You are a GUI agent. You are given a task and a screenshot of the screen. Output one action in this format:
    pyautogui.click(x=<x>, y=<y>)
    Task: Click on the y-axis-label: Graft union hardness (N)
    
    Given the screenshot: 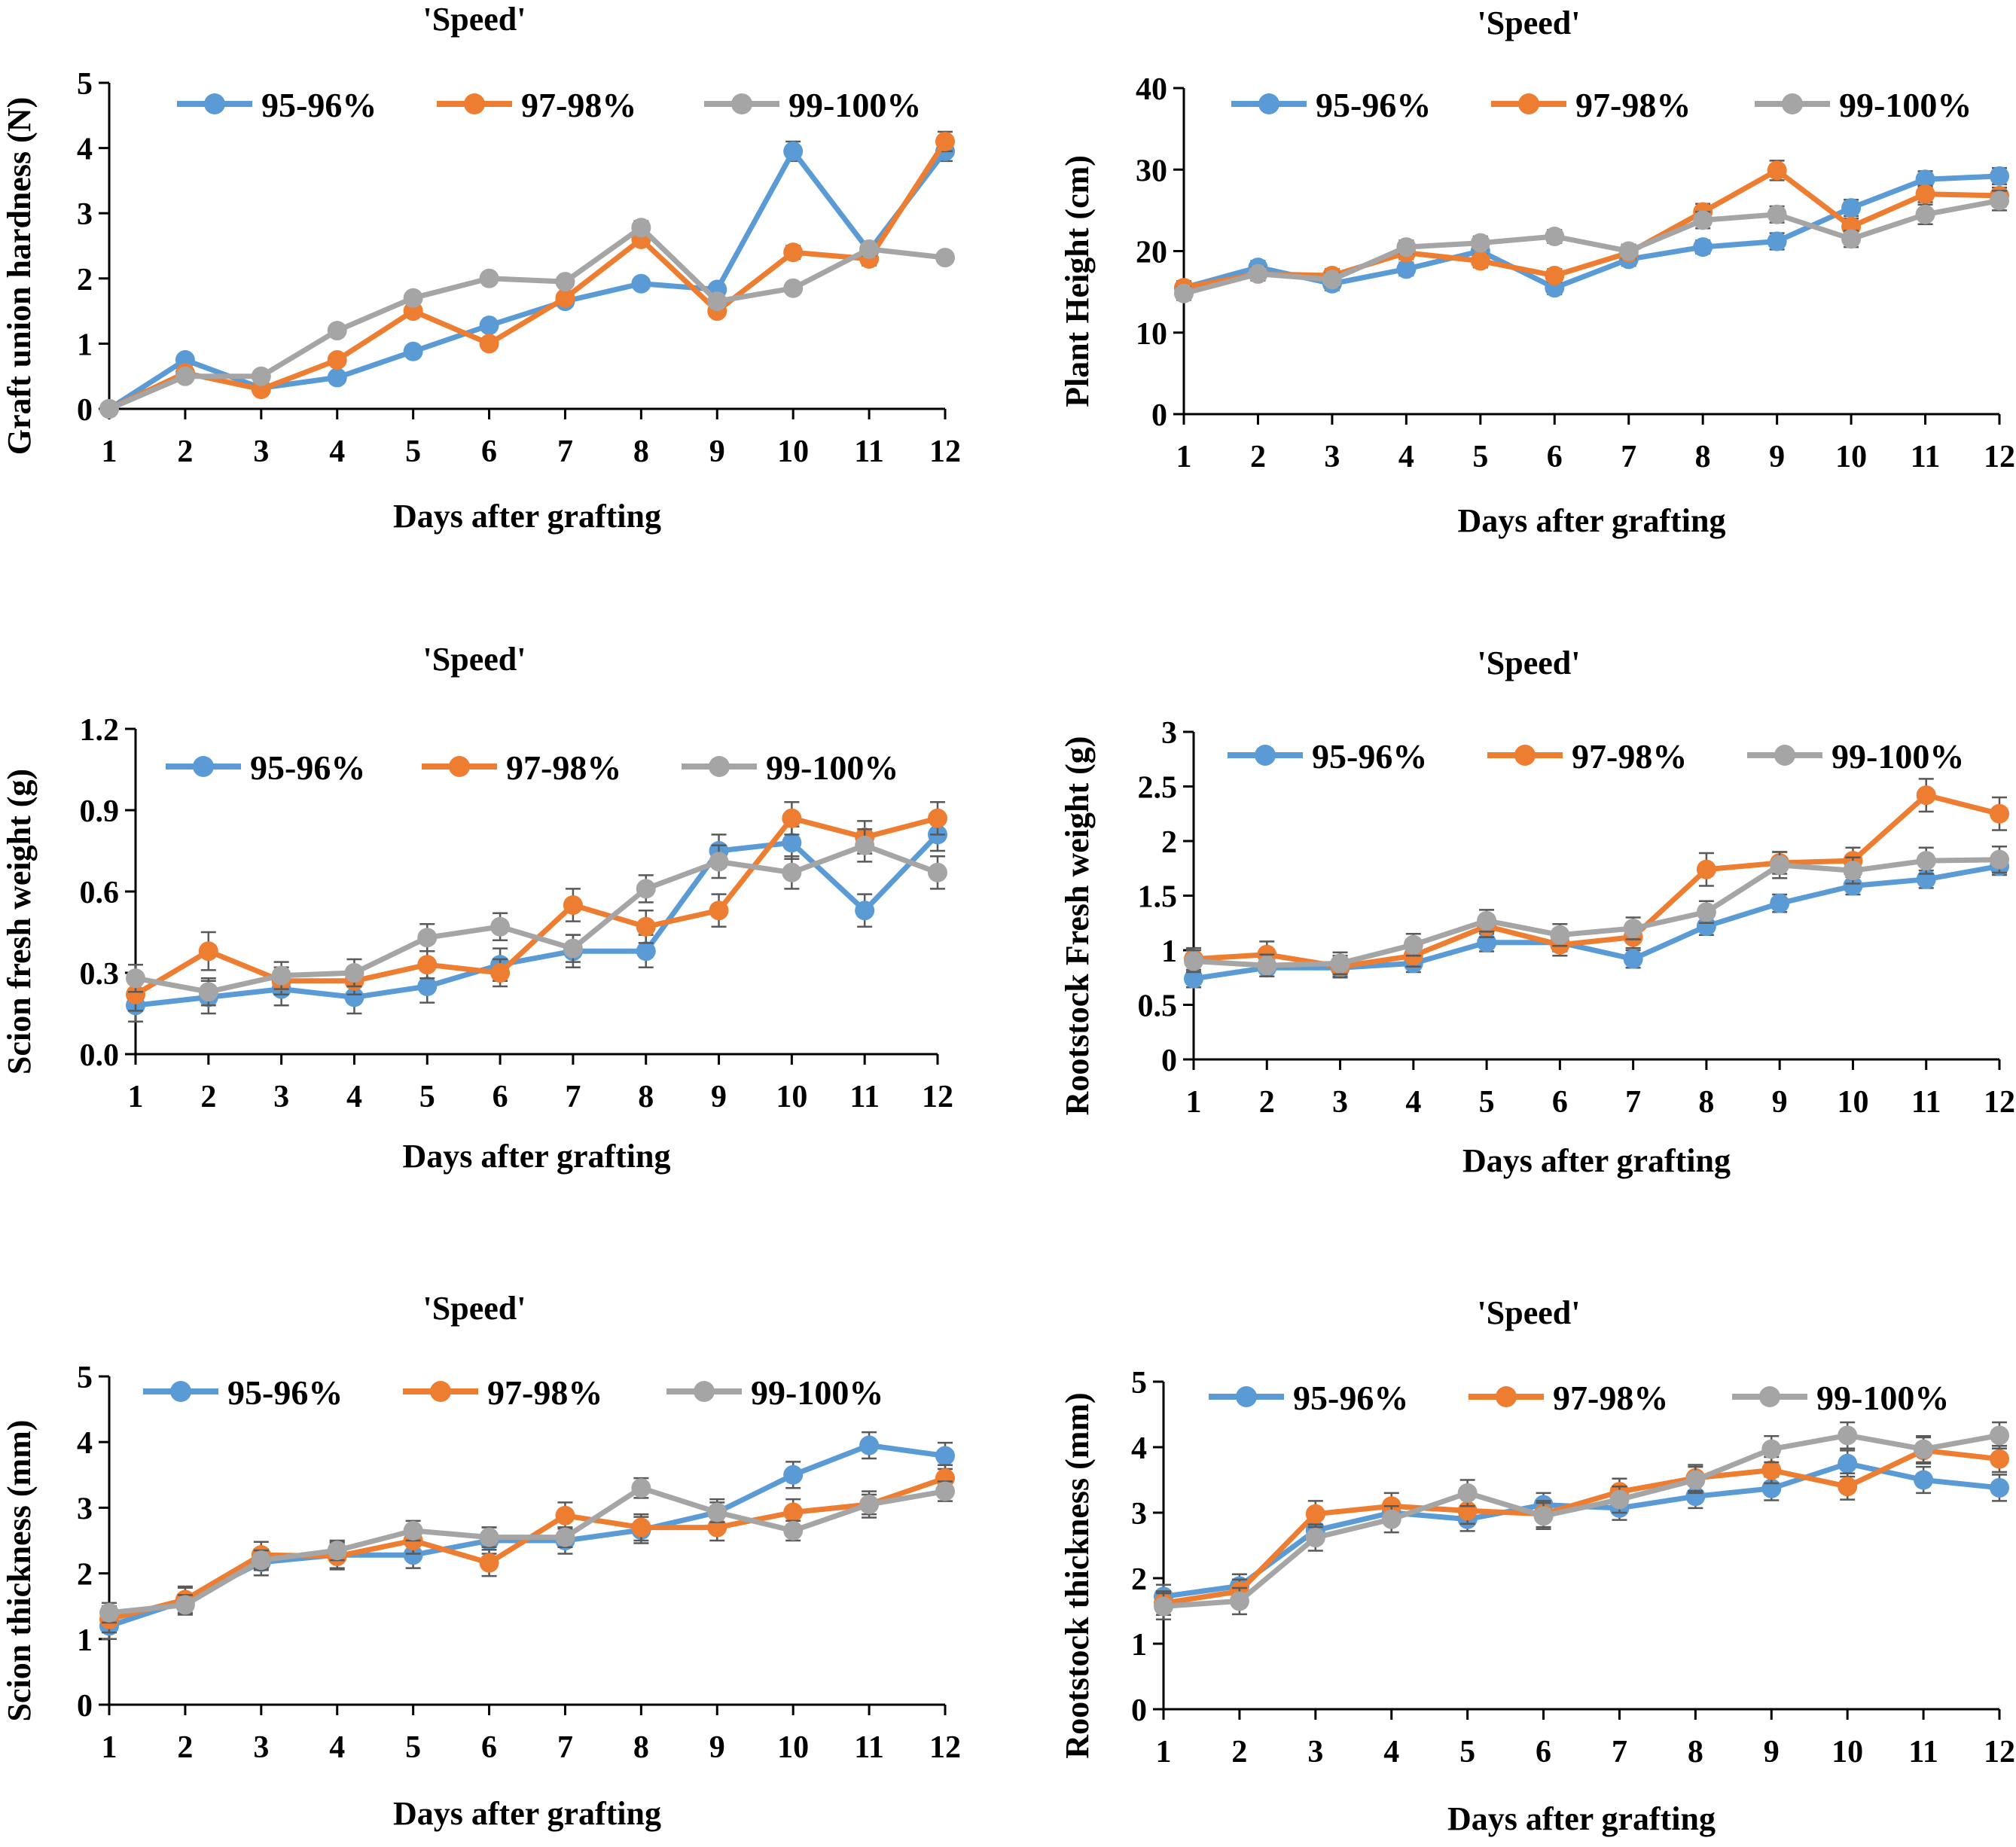 What is the action you would take?
    pyautogui.click(x=19, y=276)
    